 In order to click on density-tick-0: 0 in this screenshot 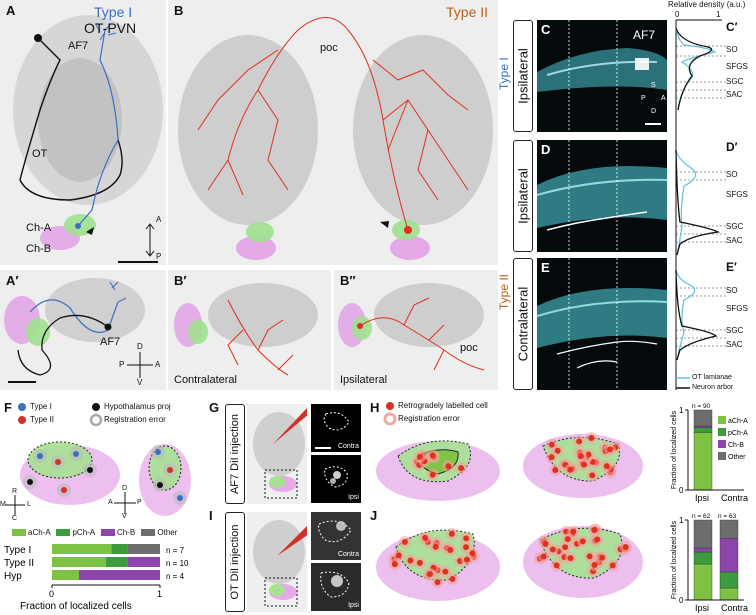, I will do `click(677, 14)`.